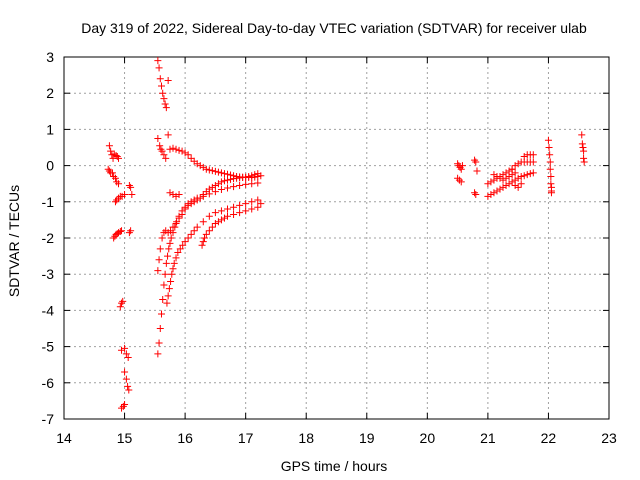  Describe the element at coordinates (130, 190) in the screenshot. I see `series-c9` at that location.